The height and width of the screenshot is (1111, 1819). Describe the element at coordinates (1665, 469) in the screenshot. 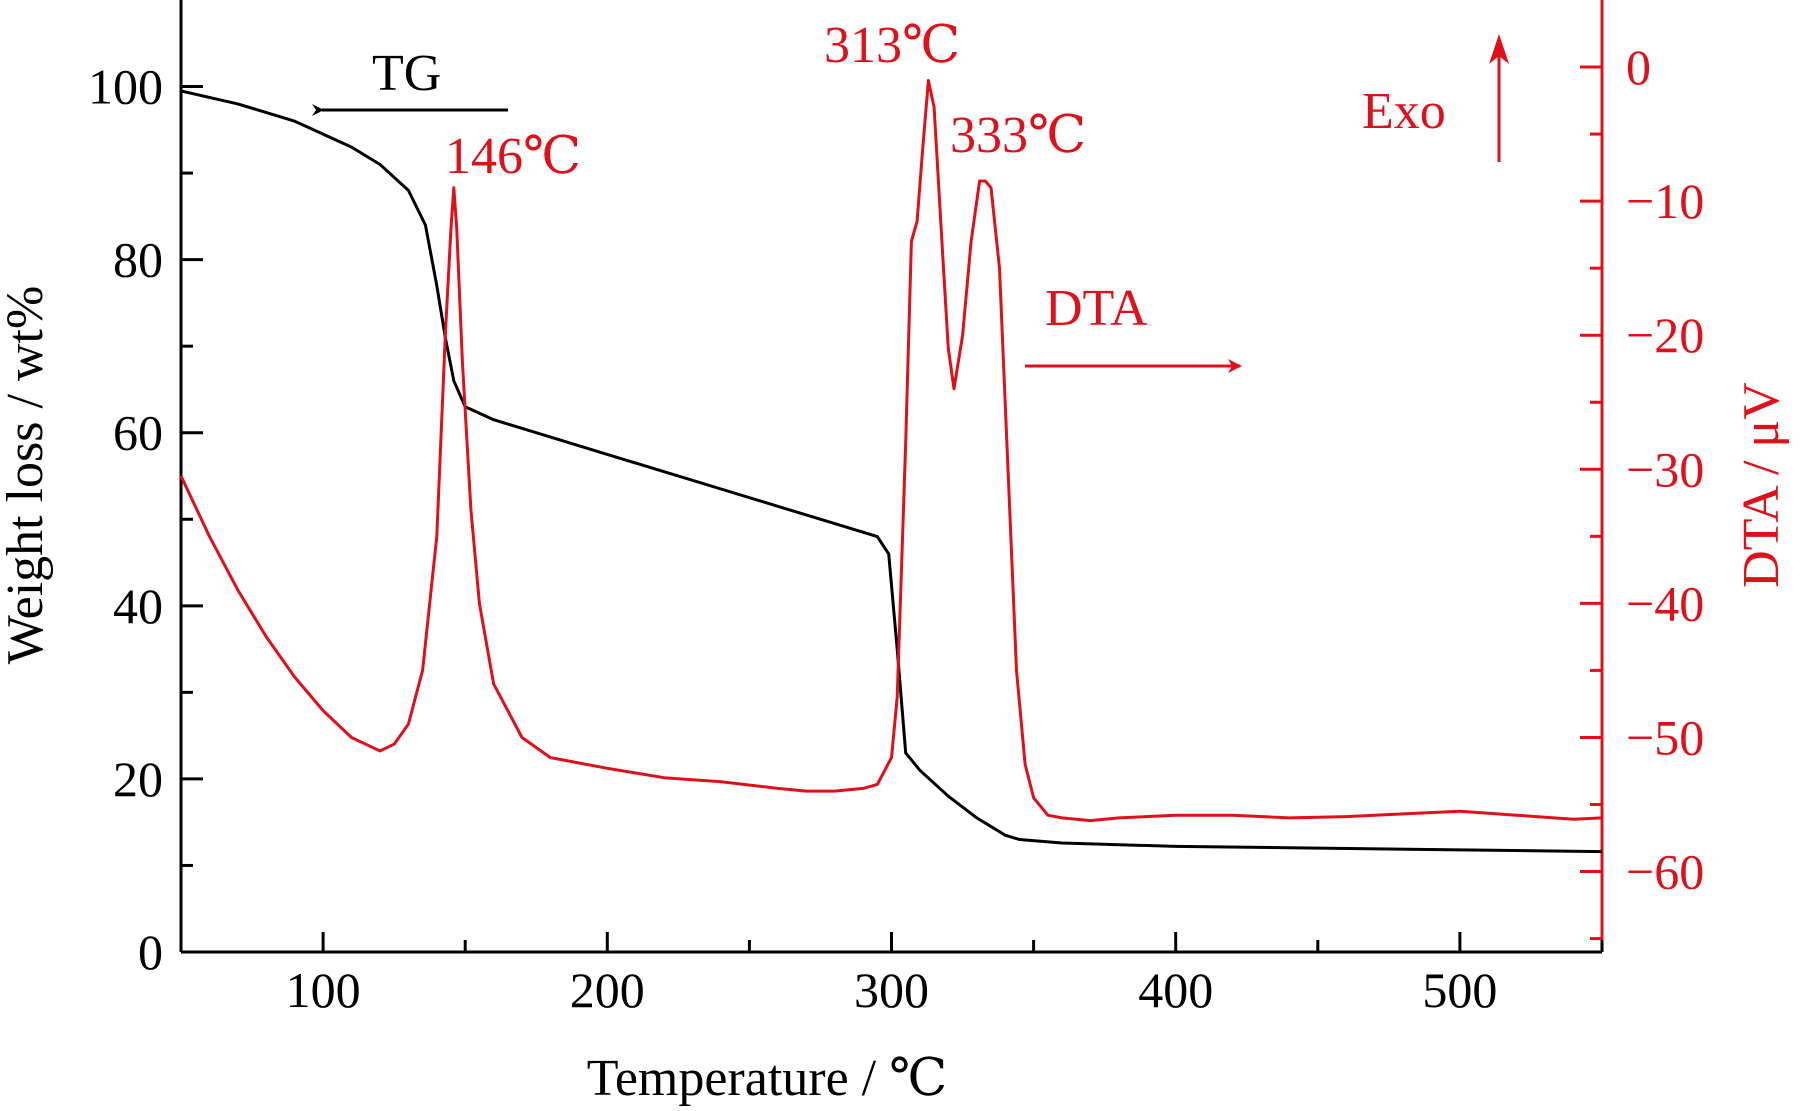

I see `right-tick-label: −30` at that location.